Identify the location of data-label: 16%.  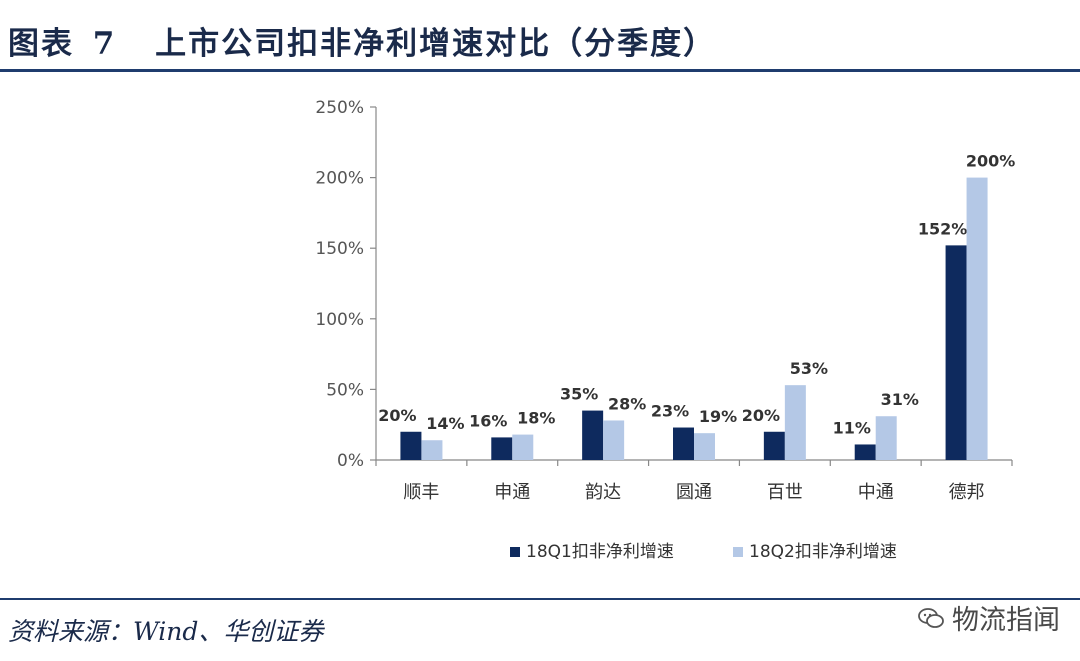
(488, 420).